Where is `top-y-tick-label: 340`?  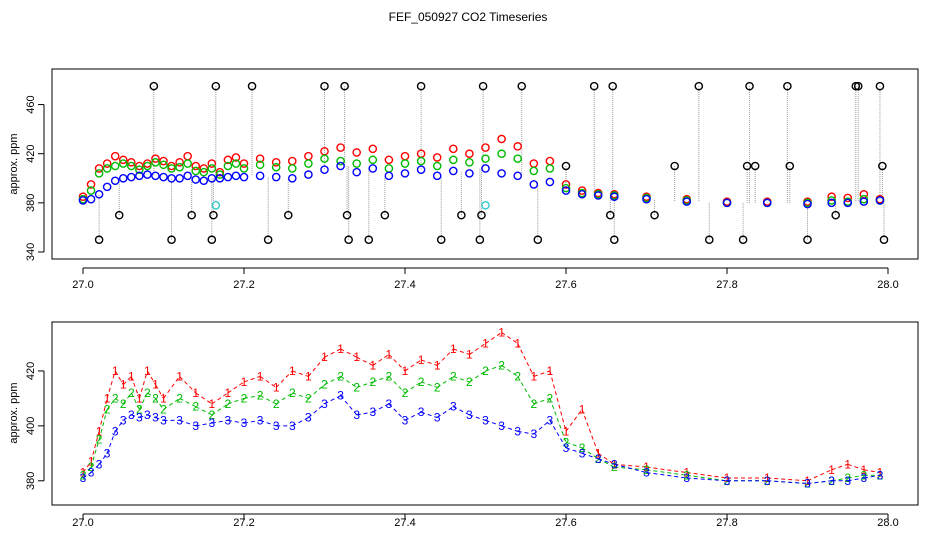 top-y-tick-label: 340 is located at coordinates (31, 252).